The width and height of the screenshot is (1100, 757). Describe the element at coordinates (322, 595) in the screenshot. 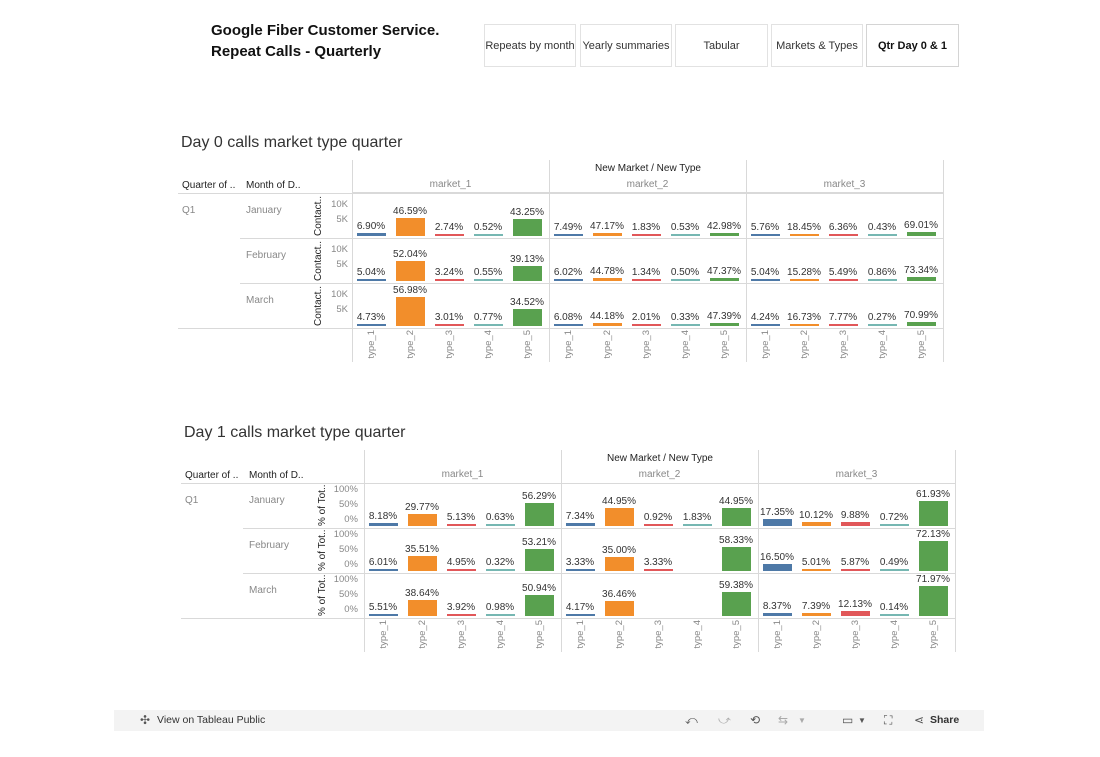

I see `axis-title: % of Tot..` at that location.